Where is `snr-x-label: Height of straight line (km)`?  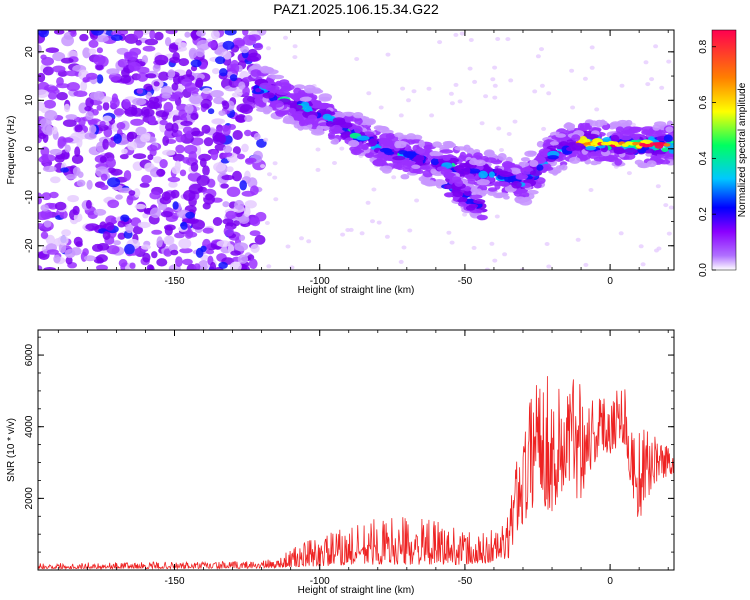
snr-x-label: Height of straight line (km) is located at coordinates (356, 590).